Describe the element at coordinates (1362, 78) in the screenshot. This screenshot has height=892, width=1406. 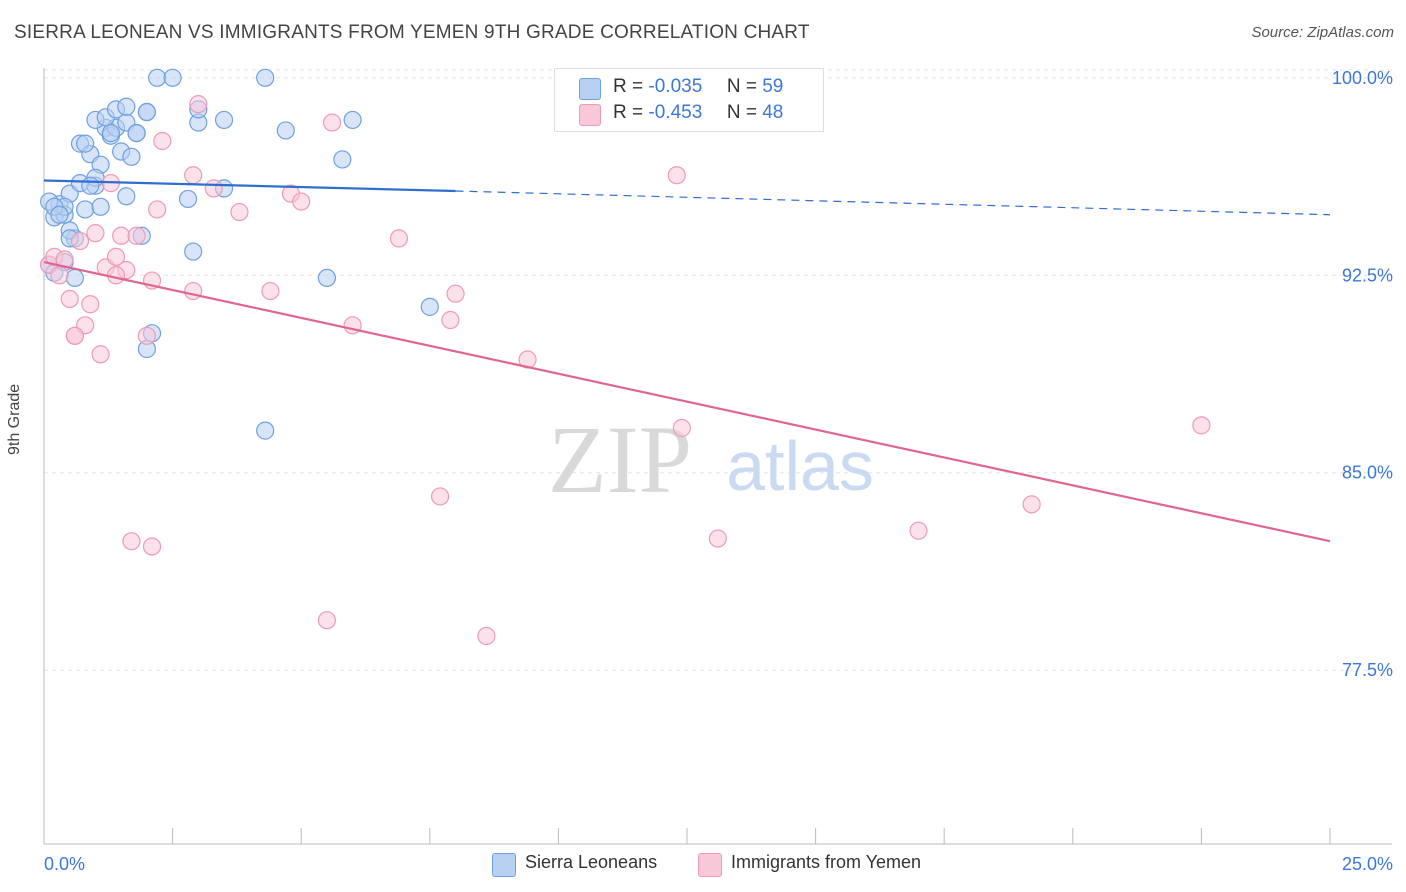
I see `y-tick-label: 100.0%` at that location.